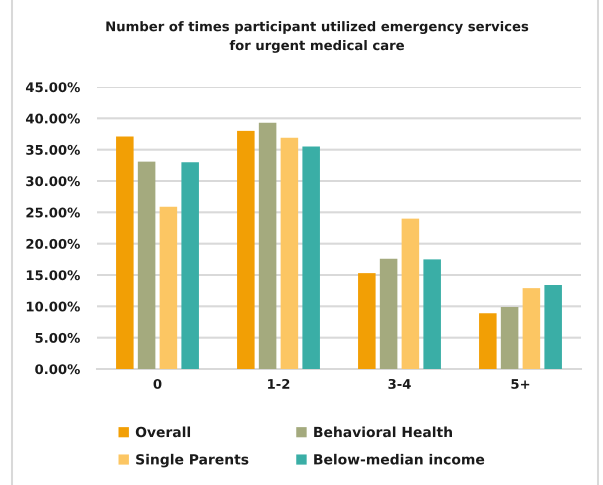  Describe the element at coordinates (53, 87) in the screenshot. I see `y-tick-label: 45.00%` at that location.